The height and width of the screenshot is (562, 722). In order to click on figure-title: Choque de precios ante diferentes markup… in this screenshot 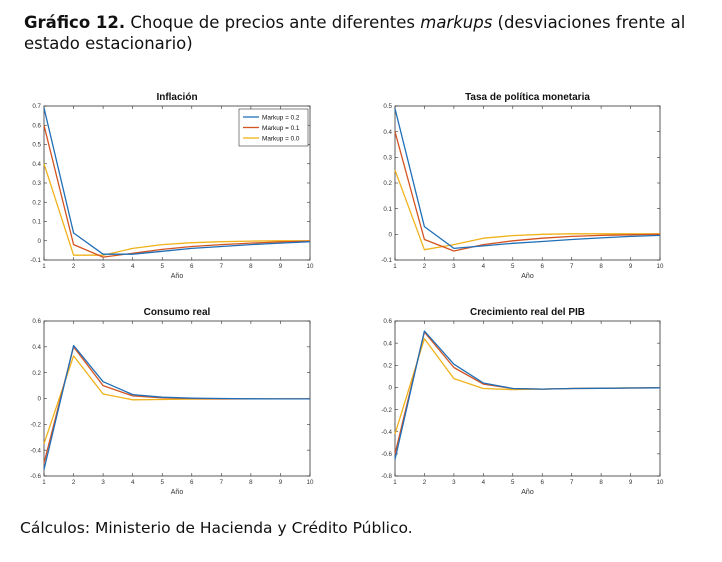, I will do `click(354, 33)`.